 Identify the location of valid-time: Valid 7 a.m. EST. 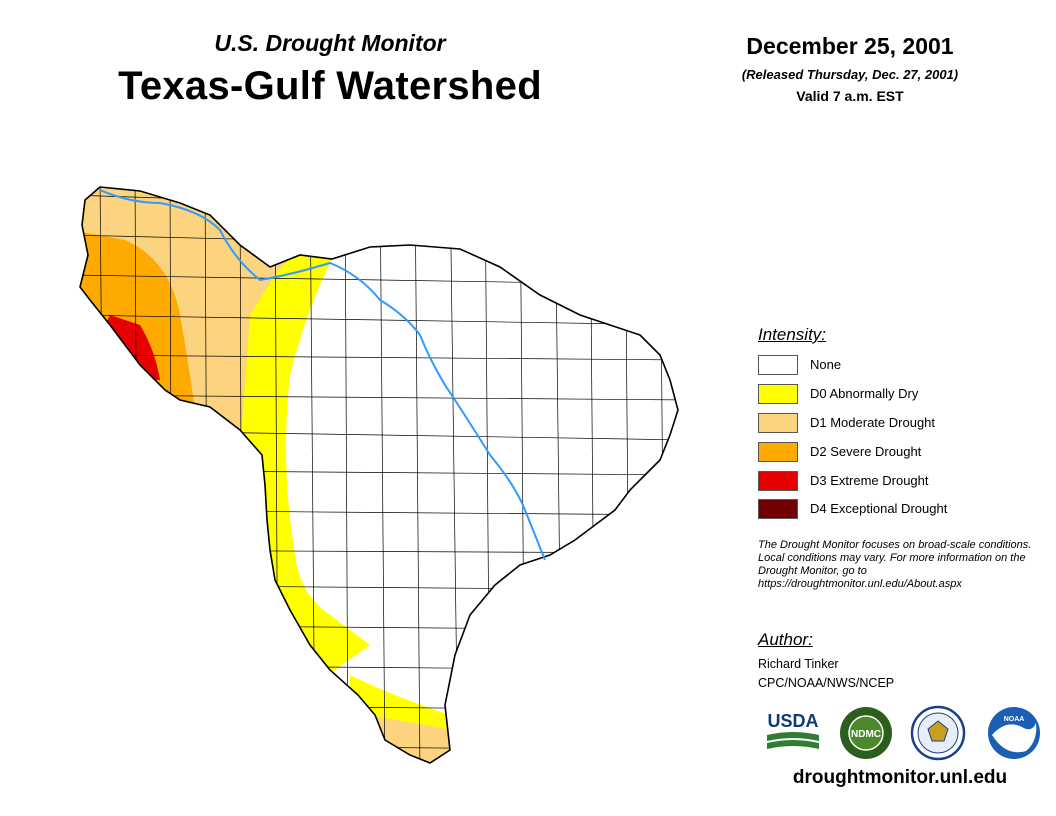
(850, 96).